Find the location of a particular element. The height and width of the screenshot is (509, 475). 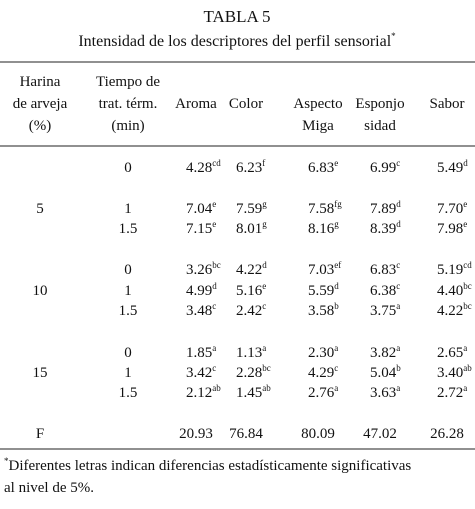

value-cell: 2.76a is located at coordinates (323, 392).